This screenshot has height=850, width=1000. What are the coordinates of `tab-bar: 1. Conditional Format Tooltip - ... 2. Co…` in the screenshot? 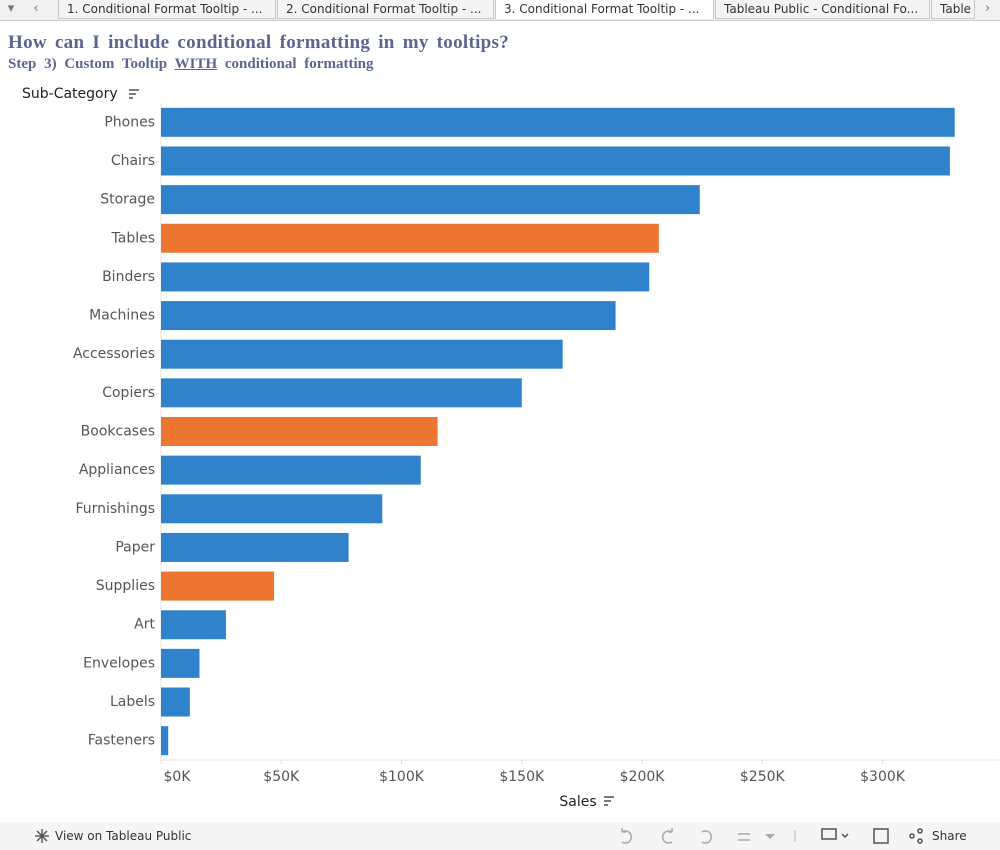 It's located at (500, 10).